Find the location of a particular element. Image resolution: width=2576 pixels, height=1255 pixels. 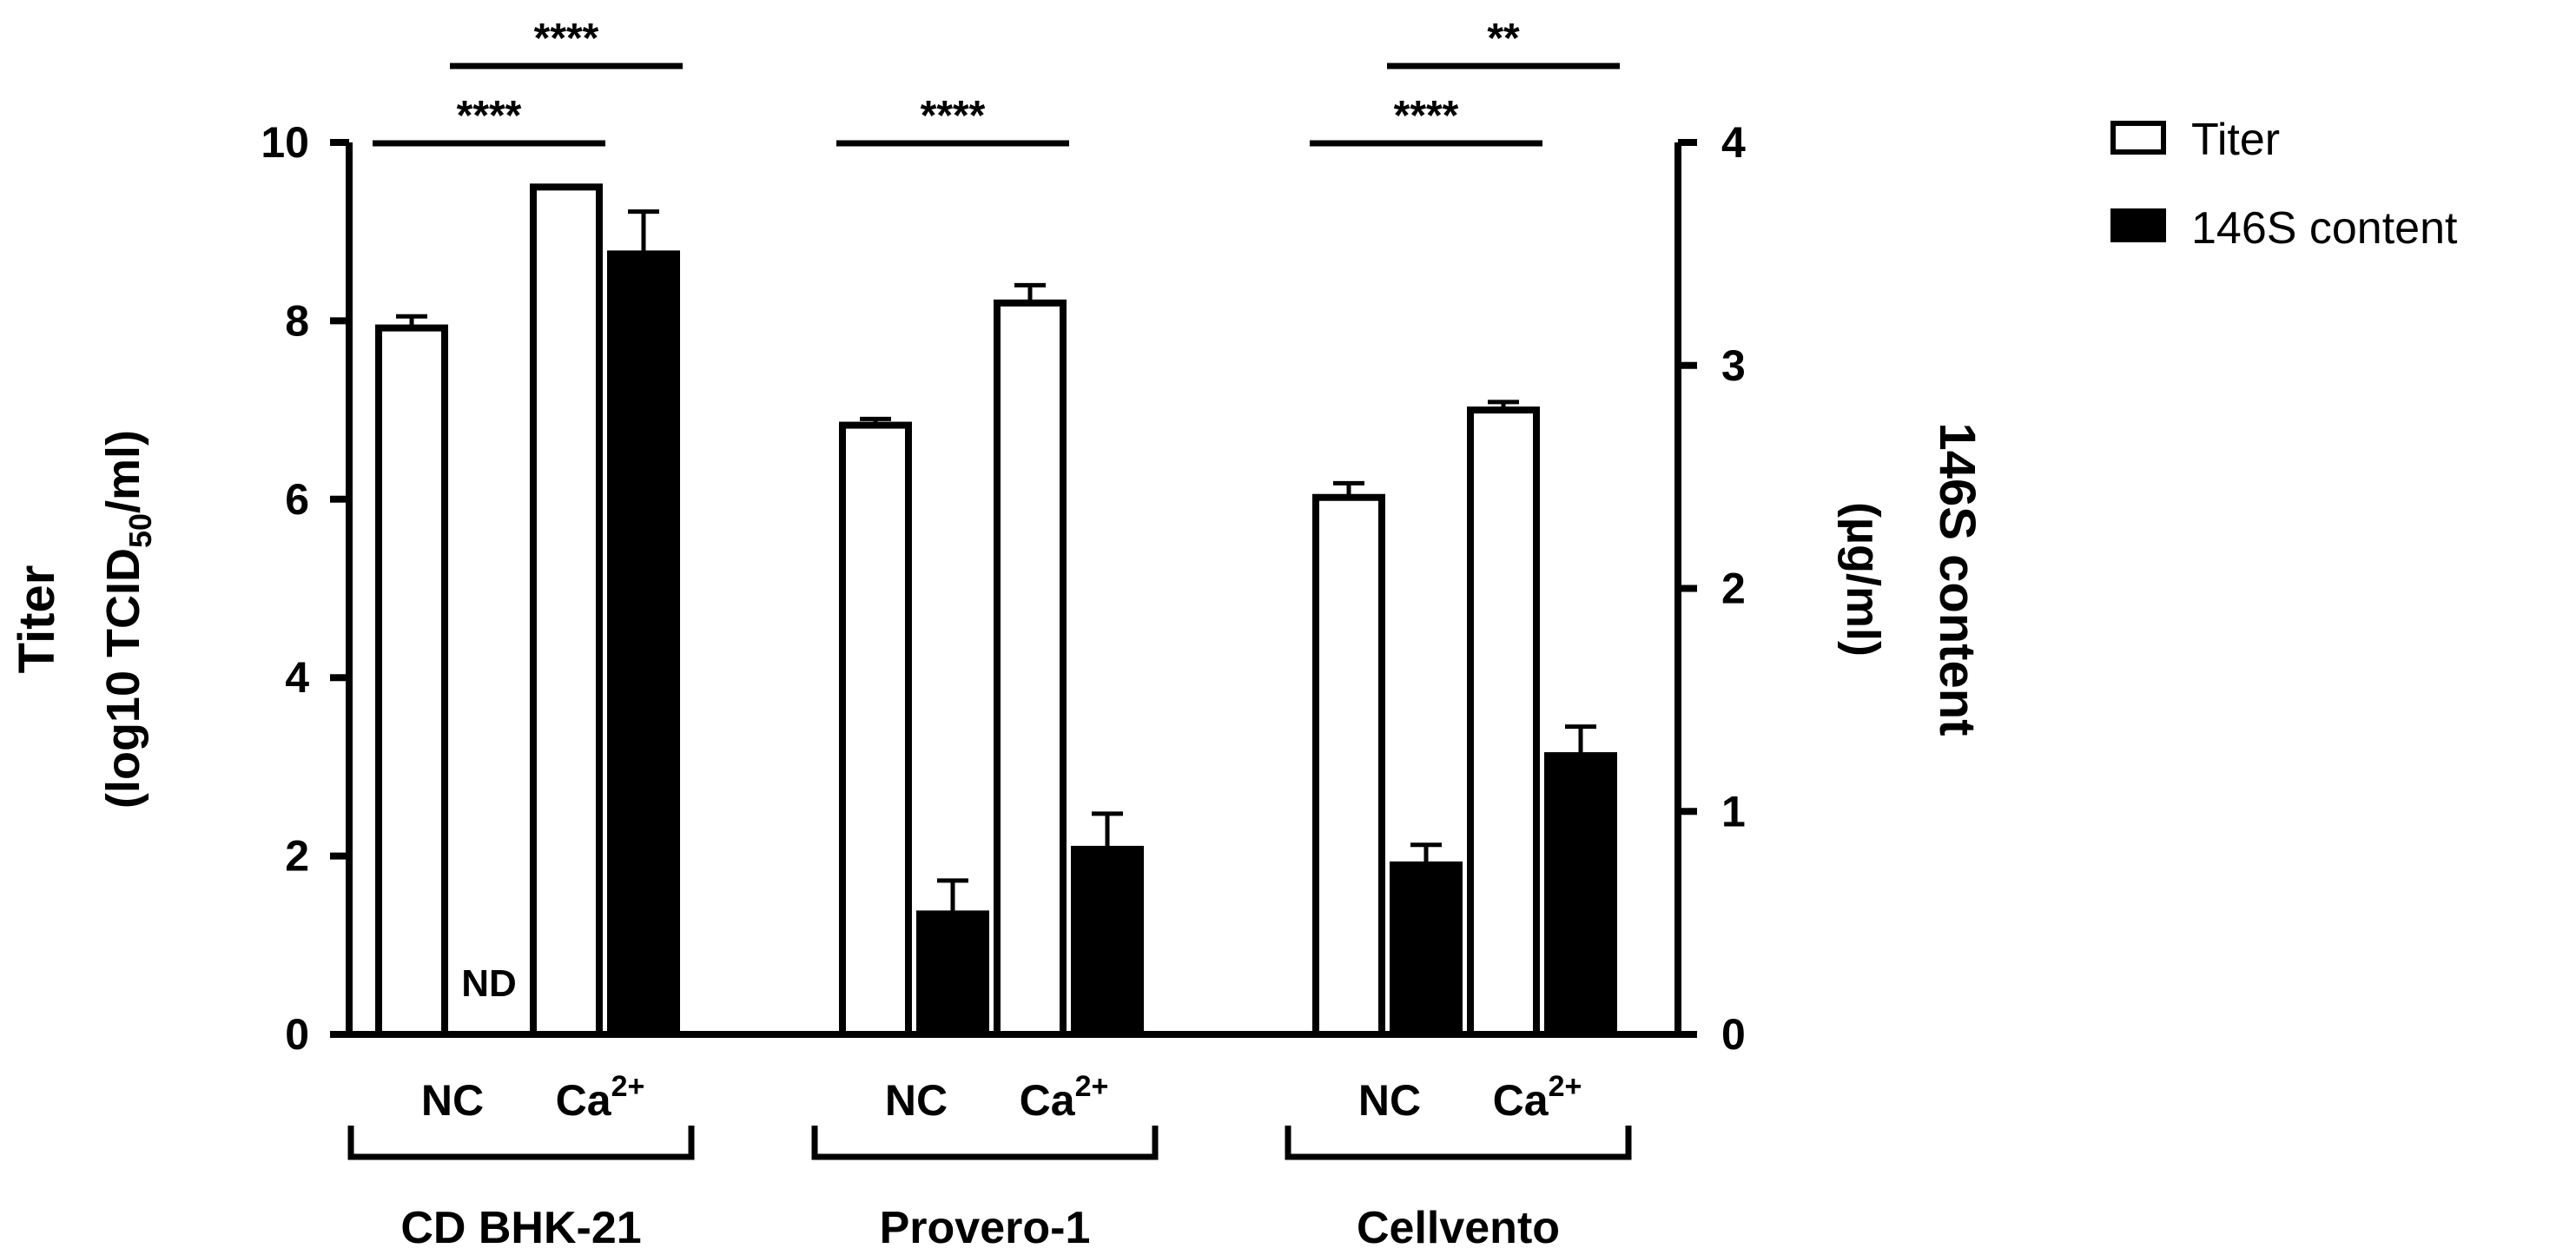

left-axis-title-line2: (log10 TCID50/ml) is located at coordinates (128, 620).